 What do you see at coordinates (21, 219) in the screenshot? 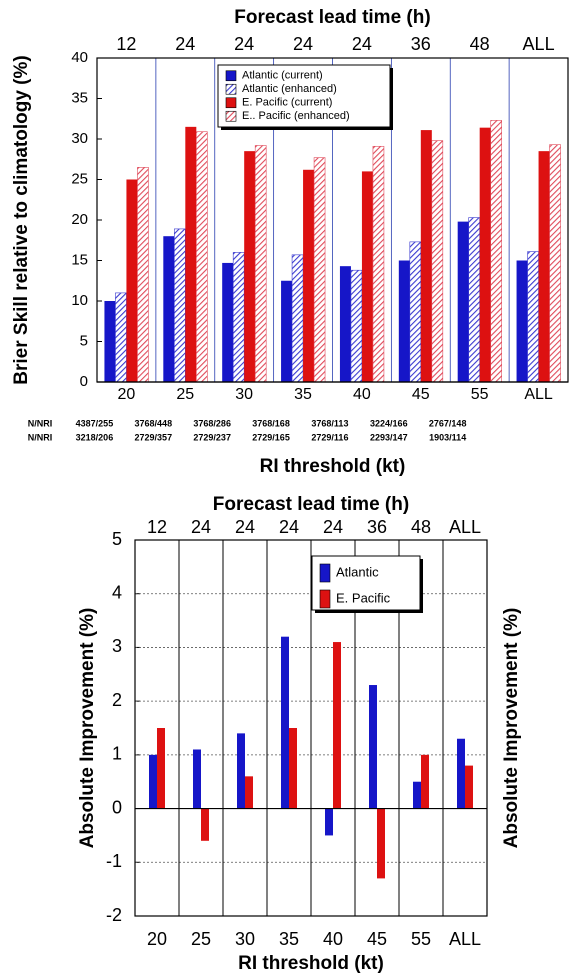
I see `y-axis-label: Brier Skill relative to climatology (%)` at bounding box center [21, 219].